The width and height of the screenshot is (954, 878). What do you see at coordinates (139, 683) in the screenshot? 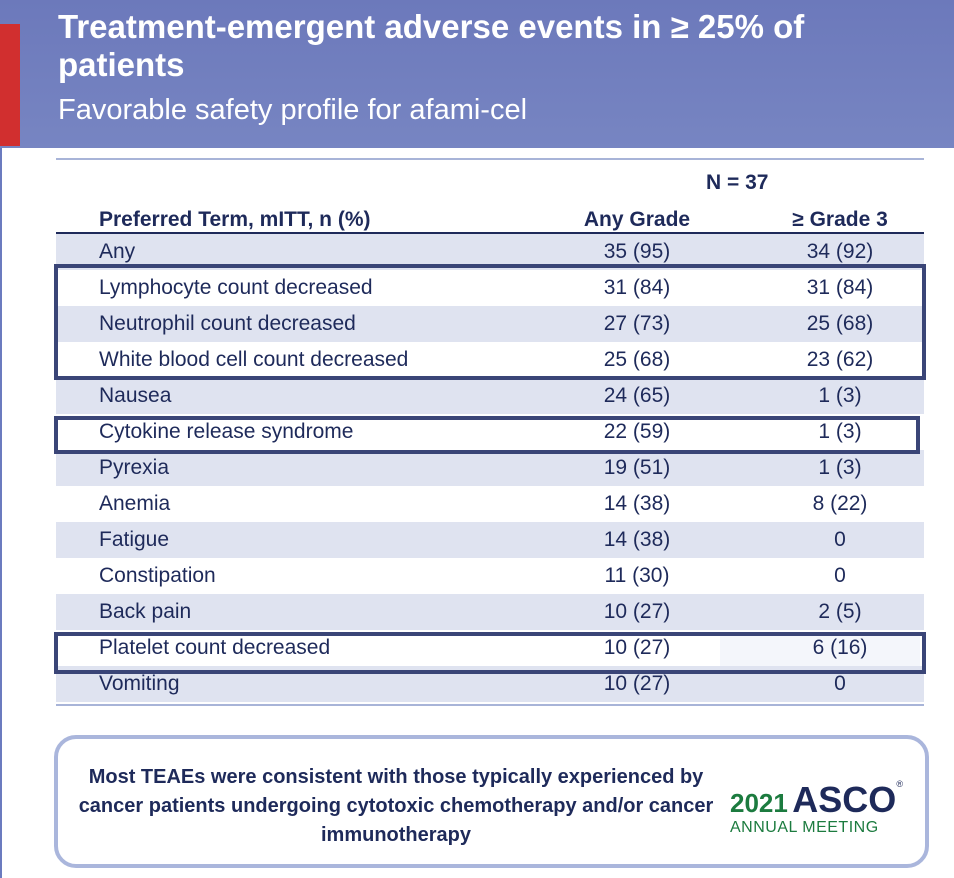
I see `row-term: Vomiting` at bounding box center [139, 683].